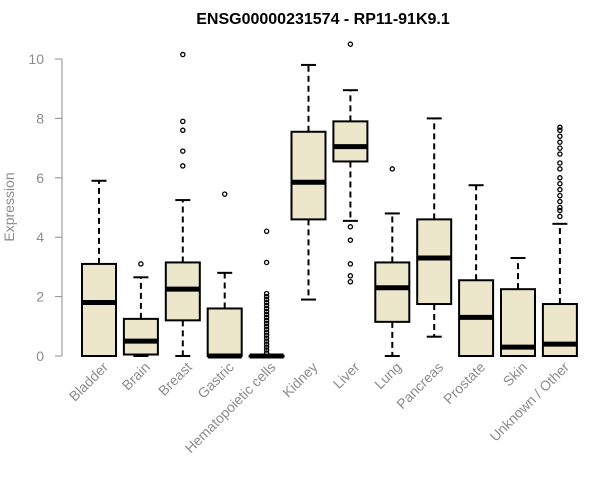 Image resolution: width=600 pixels, height=500 pixels. Describe the element at coordinates (323, 19) in the screenshot. I see `chart-title: ENSG00000231574 - RP11-91K9.1` at that location.